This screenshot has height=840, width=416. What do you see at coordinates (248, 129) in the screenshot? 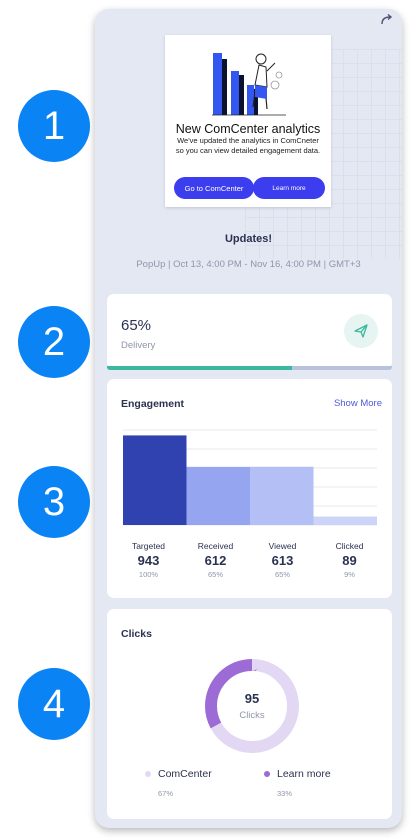
I see `popup-title: New ComCenter analytics` at bounding box center [248, 129].